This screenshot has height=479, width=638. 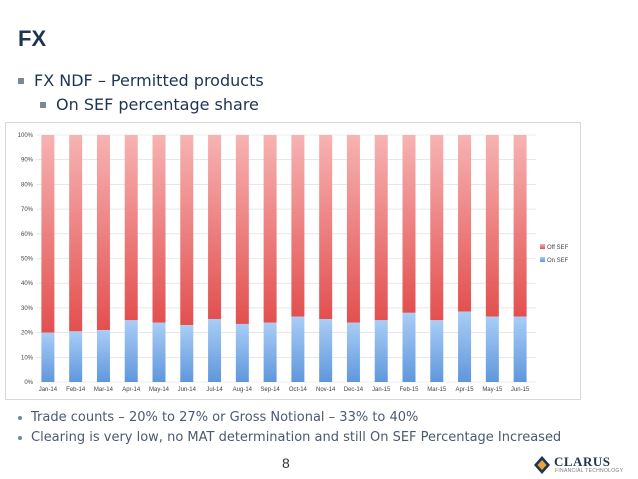 What do you see at coordinates (157, 104) in the screenshot?
I see `bullet-2-text: On SEF percentage share` at bounding box center [157, 104].